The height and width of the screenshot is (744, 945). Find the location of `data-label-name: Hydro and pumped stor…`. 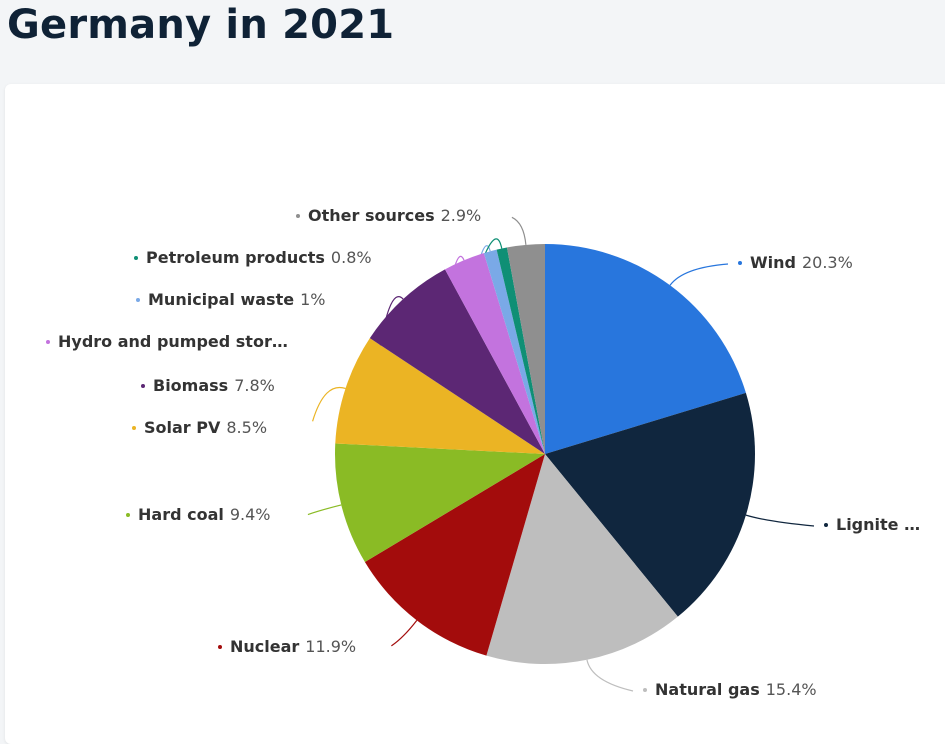

data-label-name: Hydro and pumped stor… is located at coordinates (173, 341).